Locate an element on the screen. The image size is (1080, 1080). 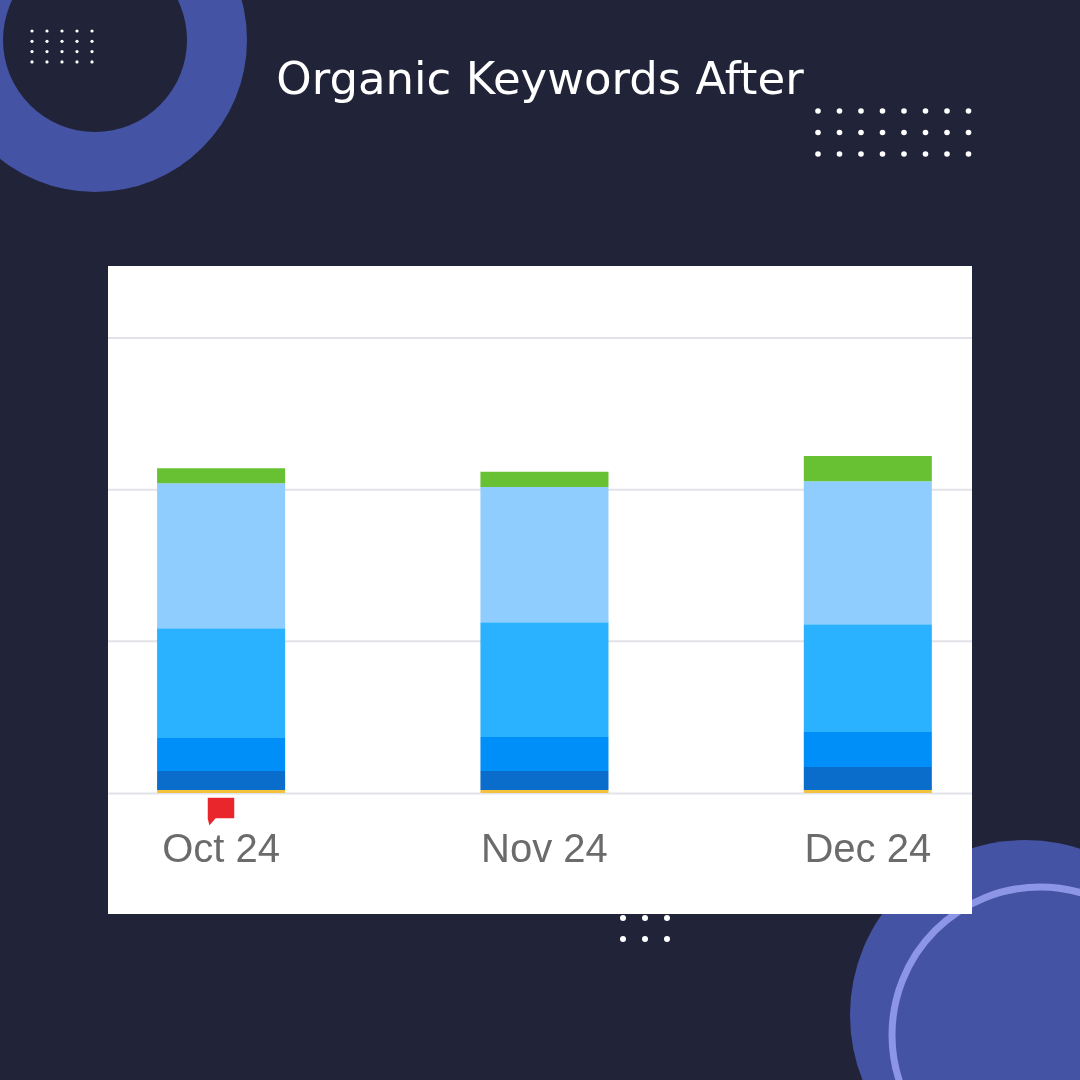
x-tick-label: Oct 24 is located at coordinates (221, 847).